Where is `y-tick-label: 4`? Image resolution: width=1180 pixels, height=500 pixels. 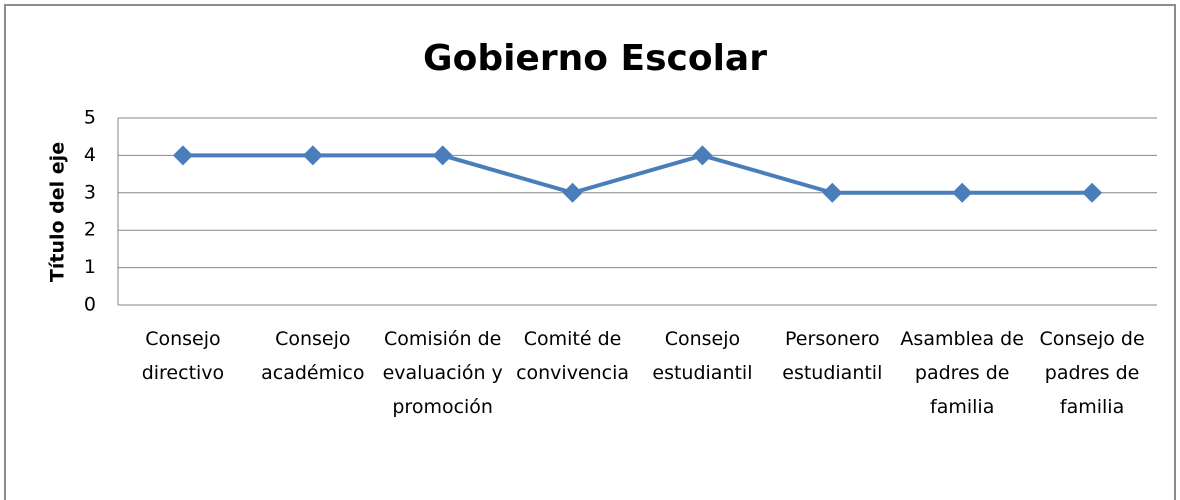
y-tick-label: 4 is located at coordinates (90, 155).